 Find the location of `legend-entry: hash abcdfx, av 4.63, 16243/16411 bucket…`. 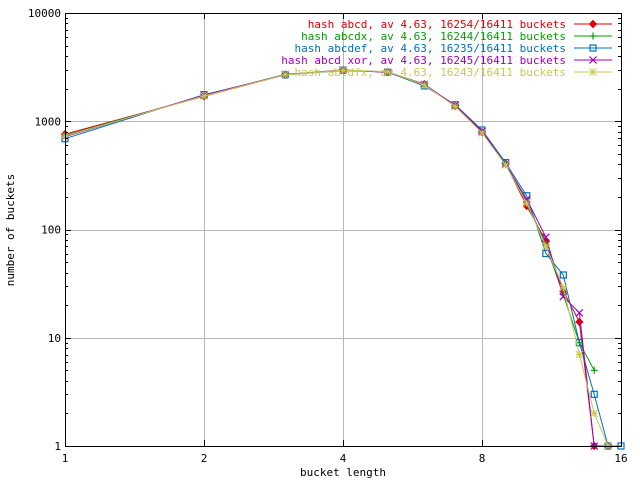

legend-entry: hash abcdfx, av 4.63, 16243/16411 bucket… is located at coordinates (453, 72).